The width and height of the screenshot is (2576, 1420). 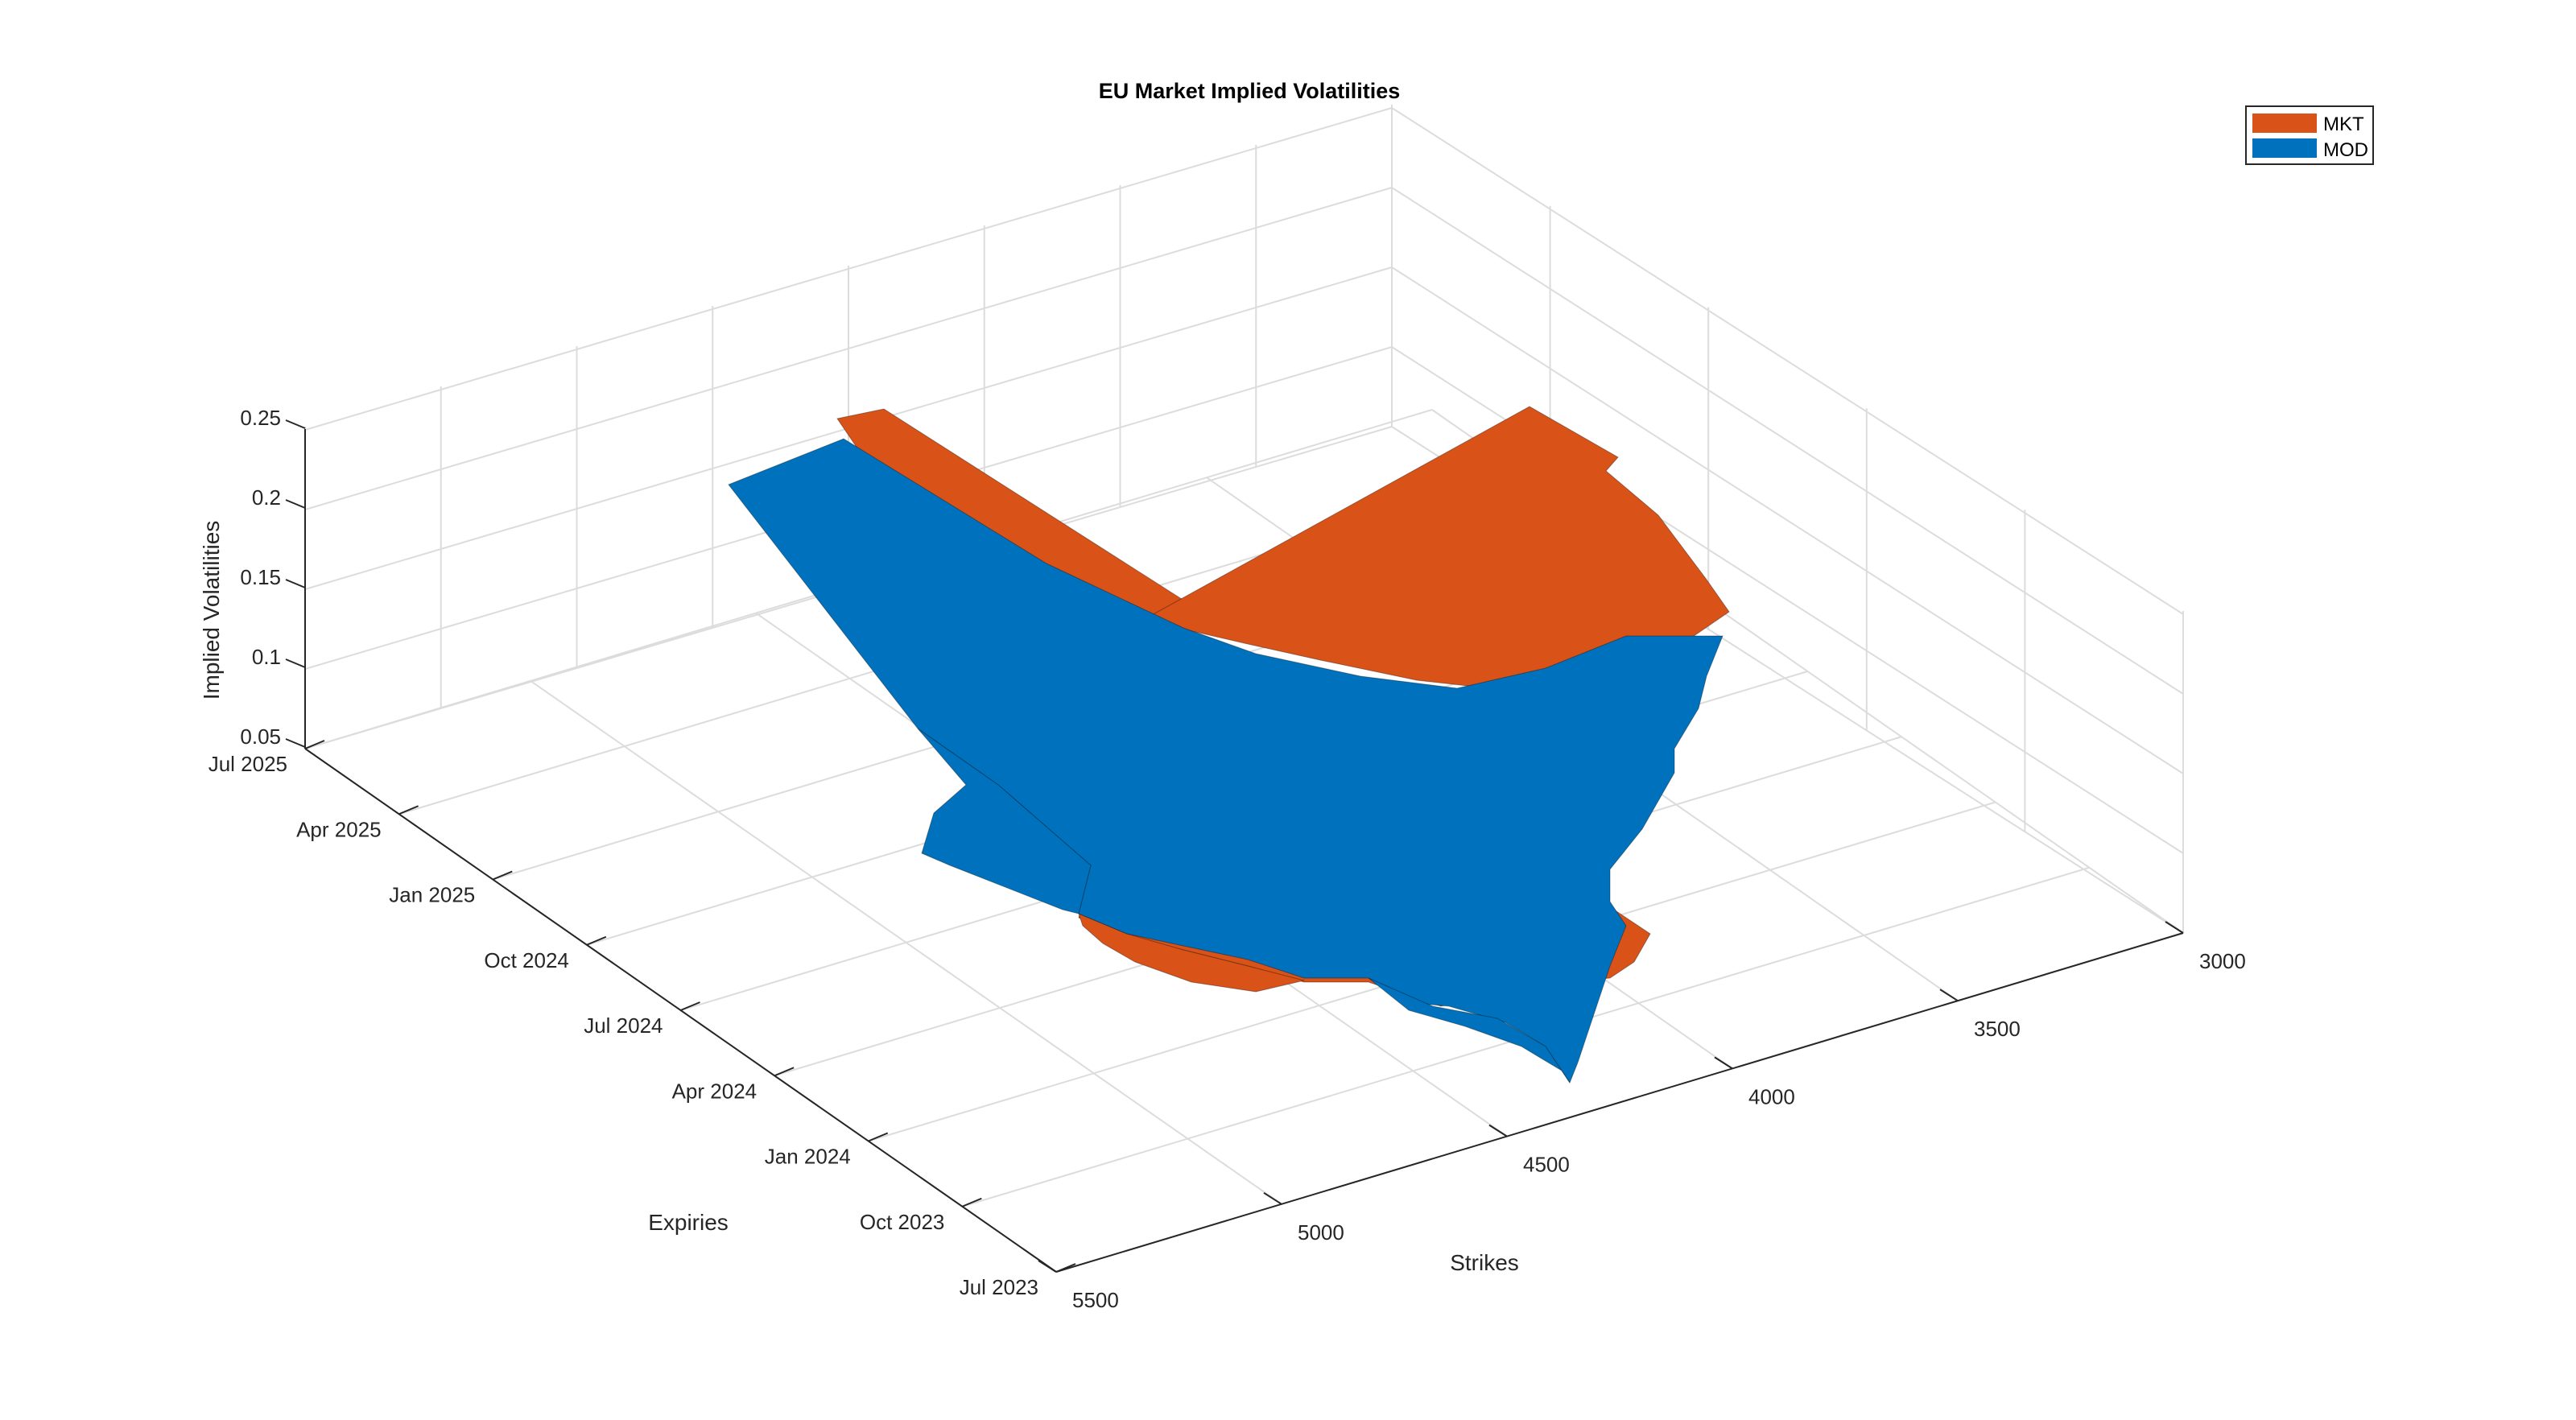 I want to click on y-tick-label-8: Jul 2025, so click(x=247, y=764).